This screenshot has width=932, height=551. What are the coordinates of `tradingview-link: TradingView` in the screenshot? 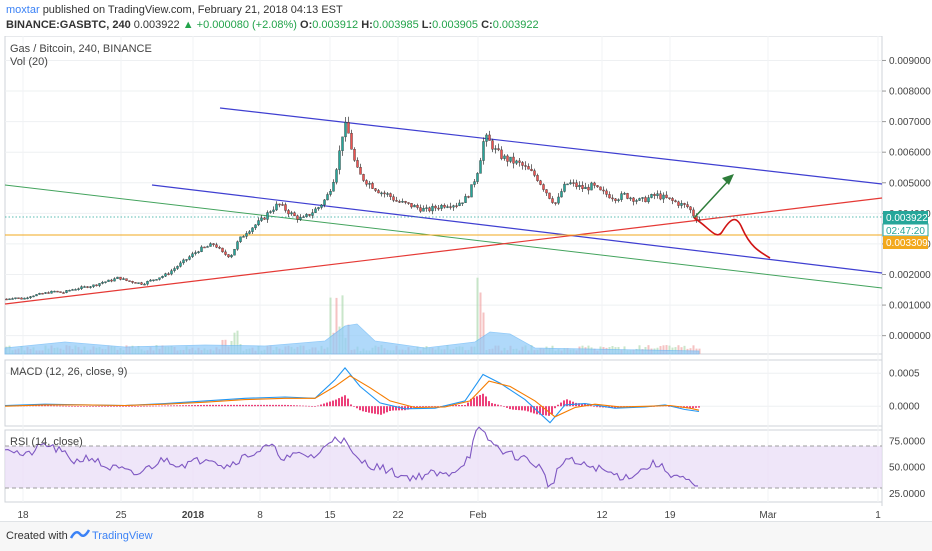 It's located at (122, 536).